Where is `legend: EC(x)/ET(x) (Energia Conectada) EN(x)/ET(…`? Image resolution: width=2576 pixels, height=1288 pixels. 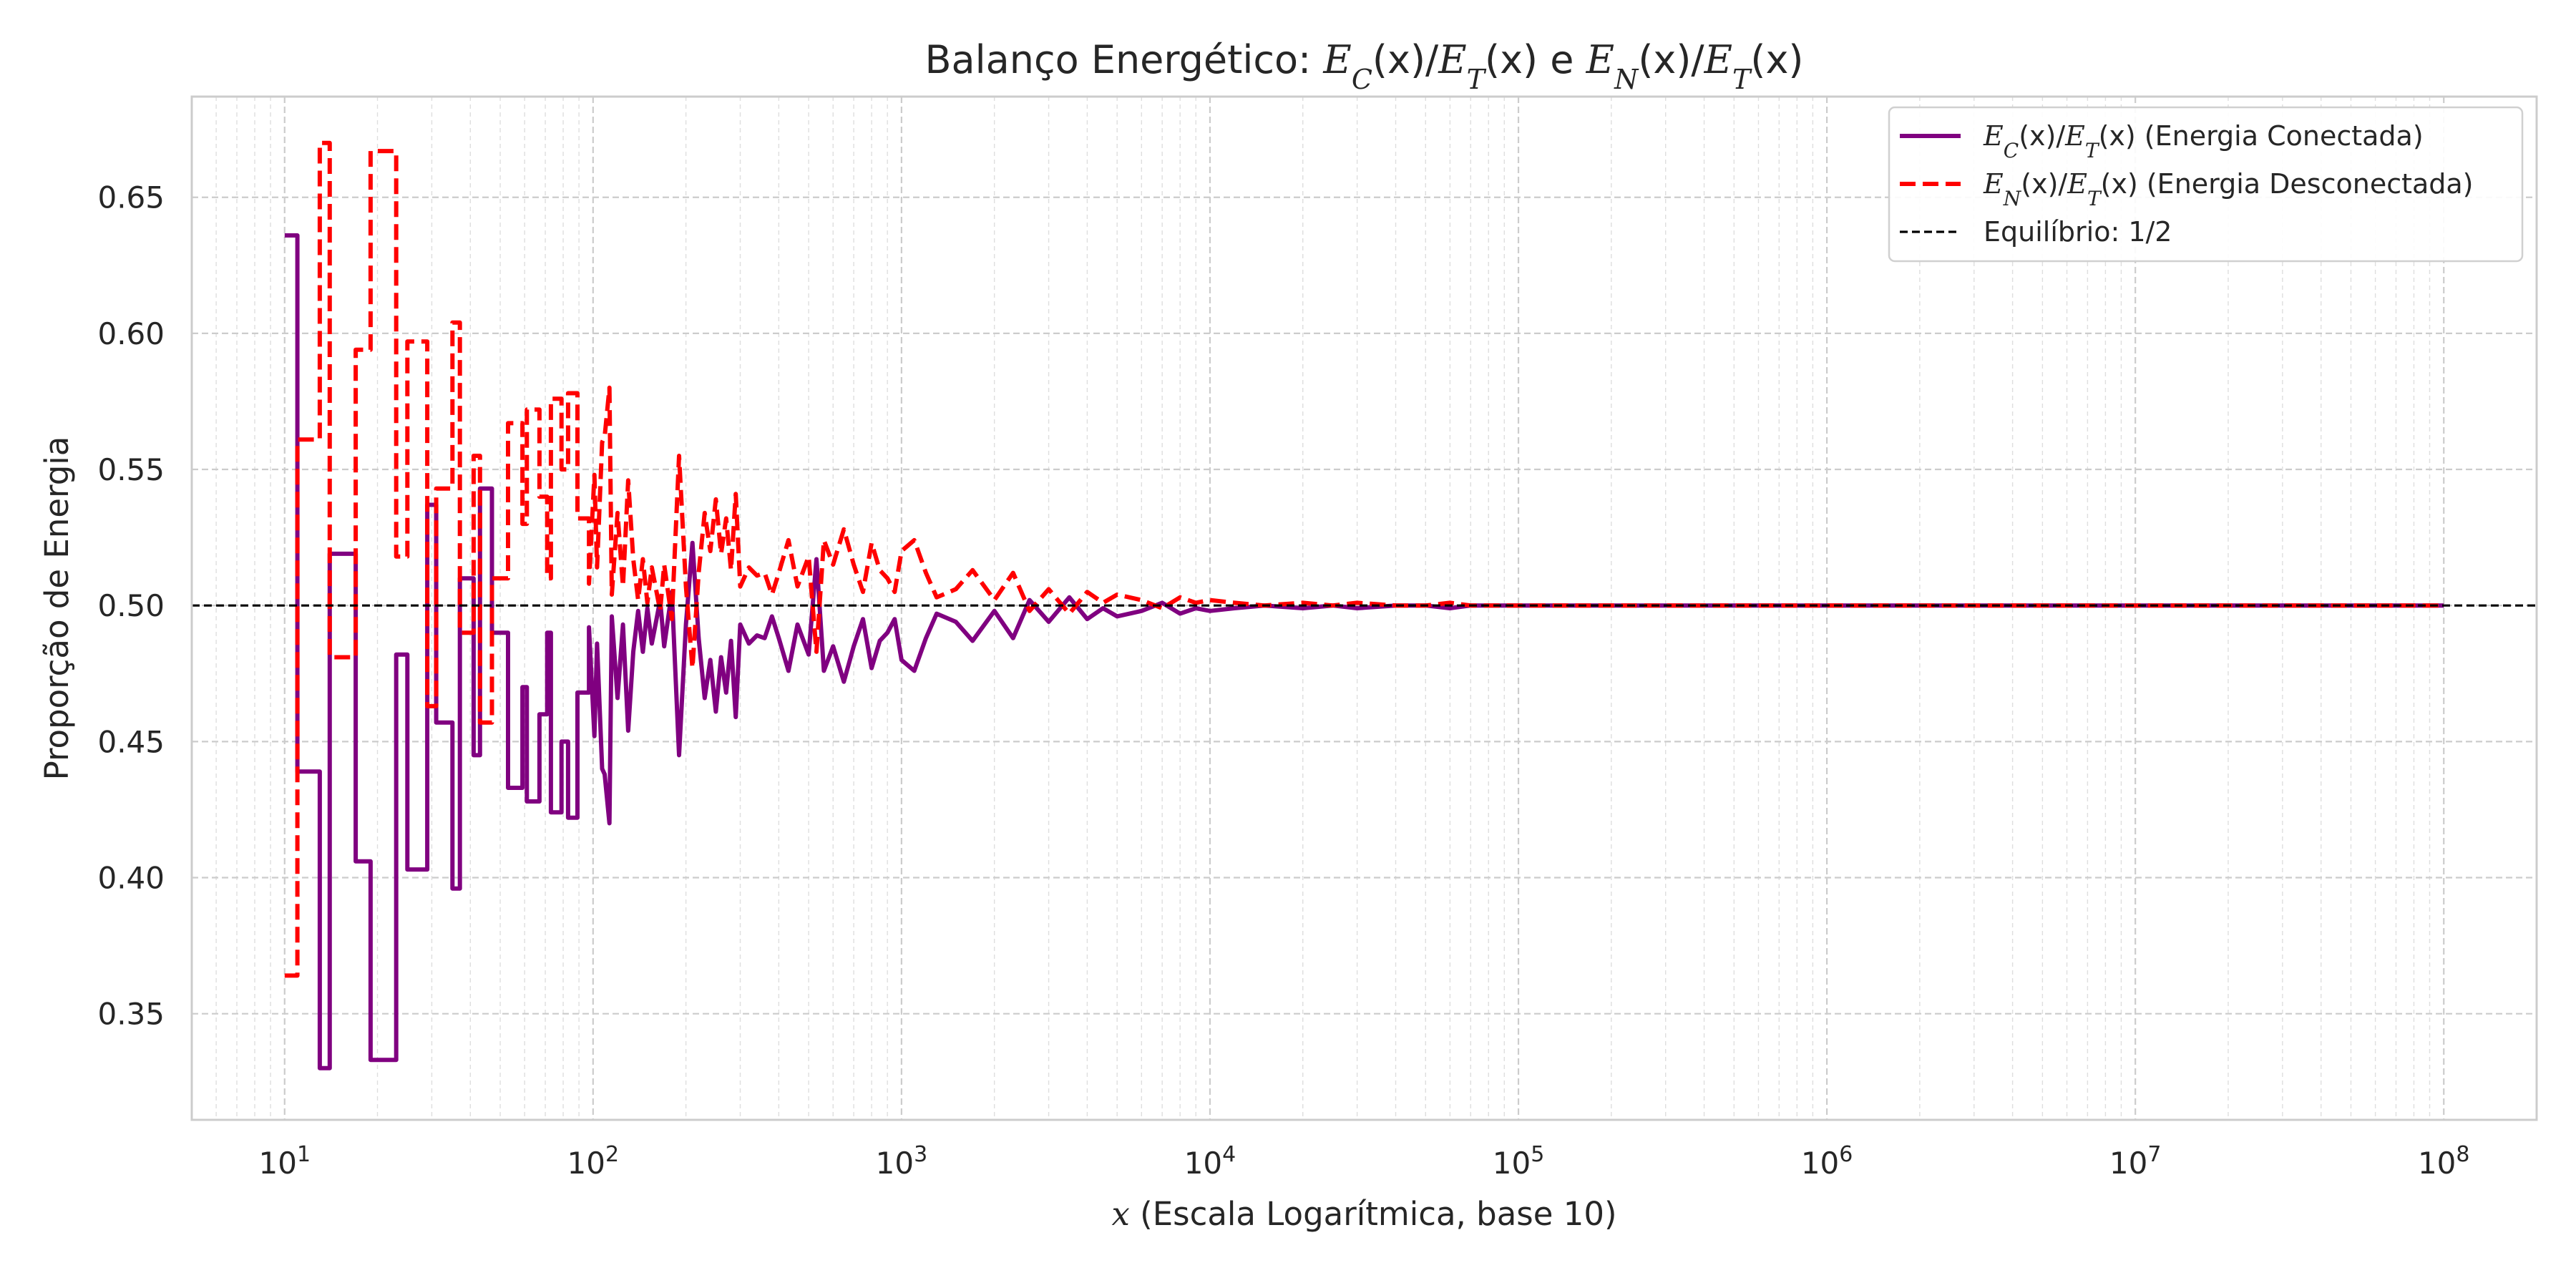
legend: EC(x)/ET(x) (Energia Conectada) EN(x)/ET(… is located at coordinates (2206, 184).